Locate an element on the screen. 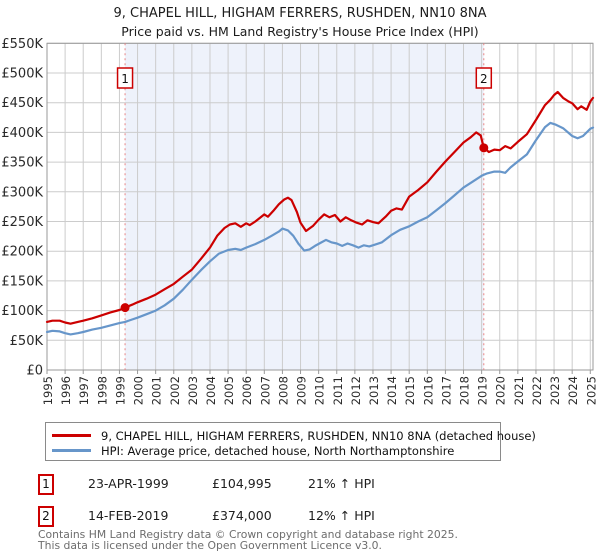 The width and height of the screenshot is (600, 560). x-axis-label: 2017 is located at coordinates (446, 390).